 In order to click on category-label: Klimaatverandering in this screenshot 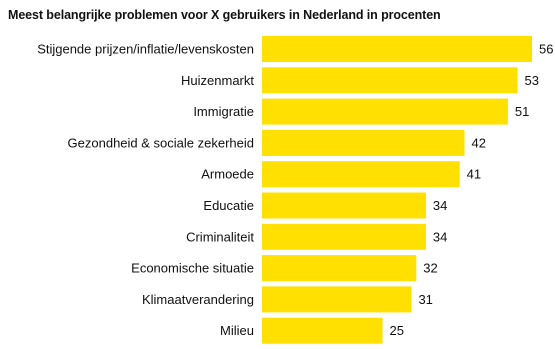, I will do `click(198, 299)`.